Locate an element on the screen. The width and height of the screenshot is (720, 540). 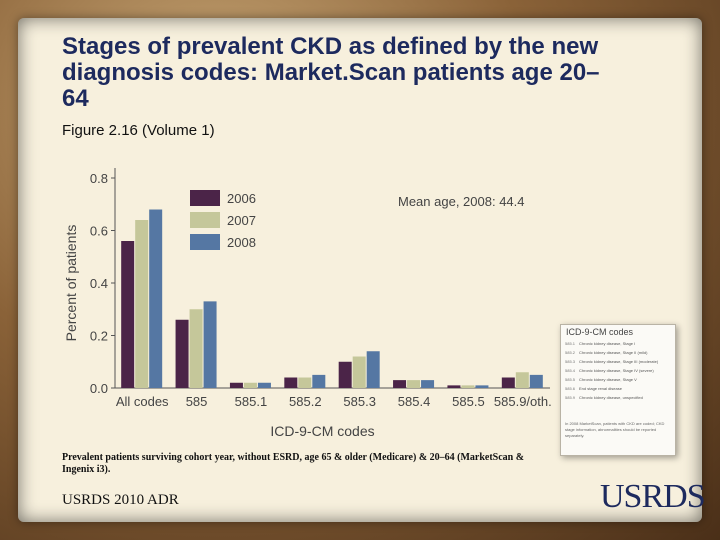
inset-row-code: 585.2 is located at coordinates (570, 352).